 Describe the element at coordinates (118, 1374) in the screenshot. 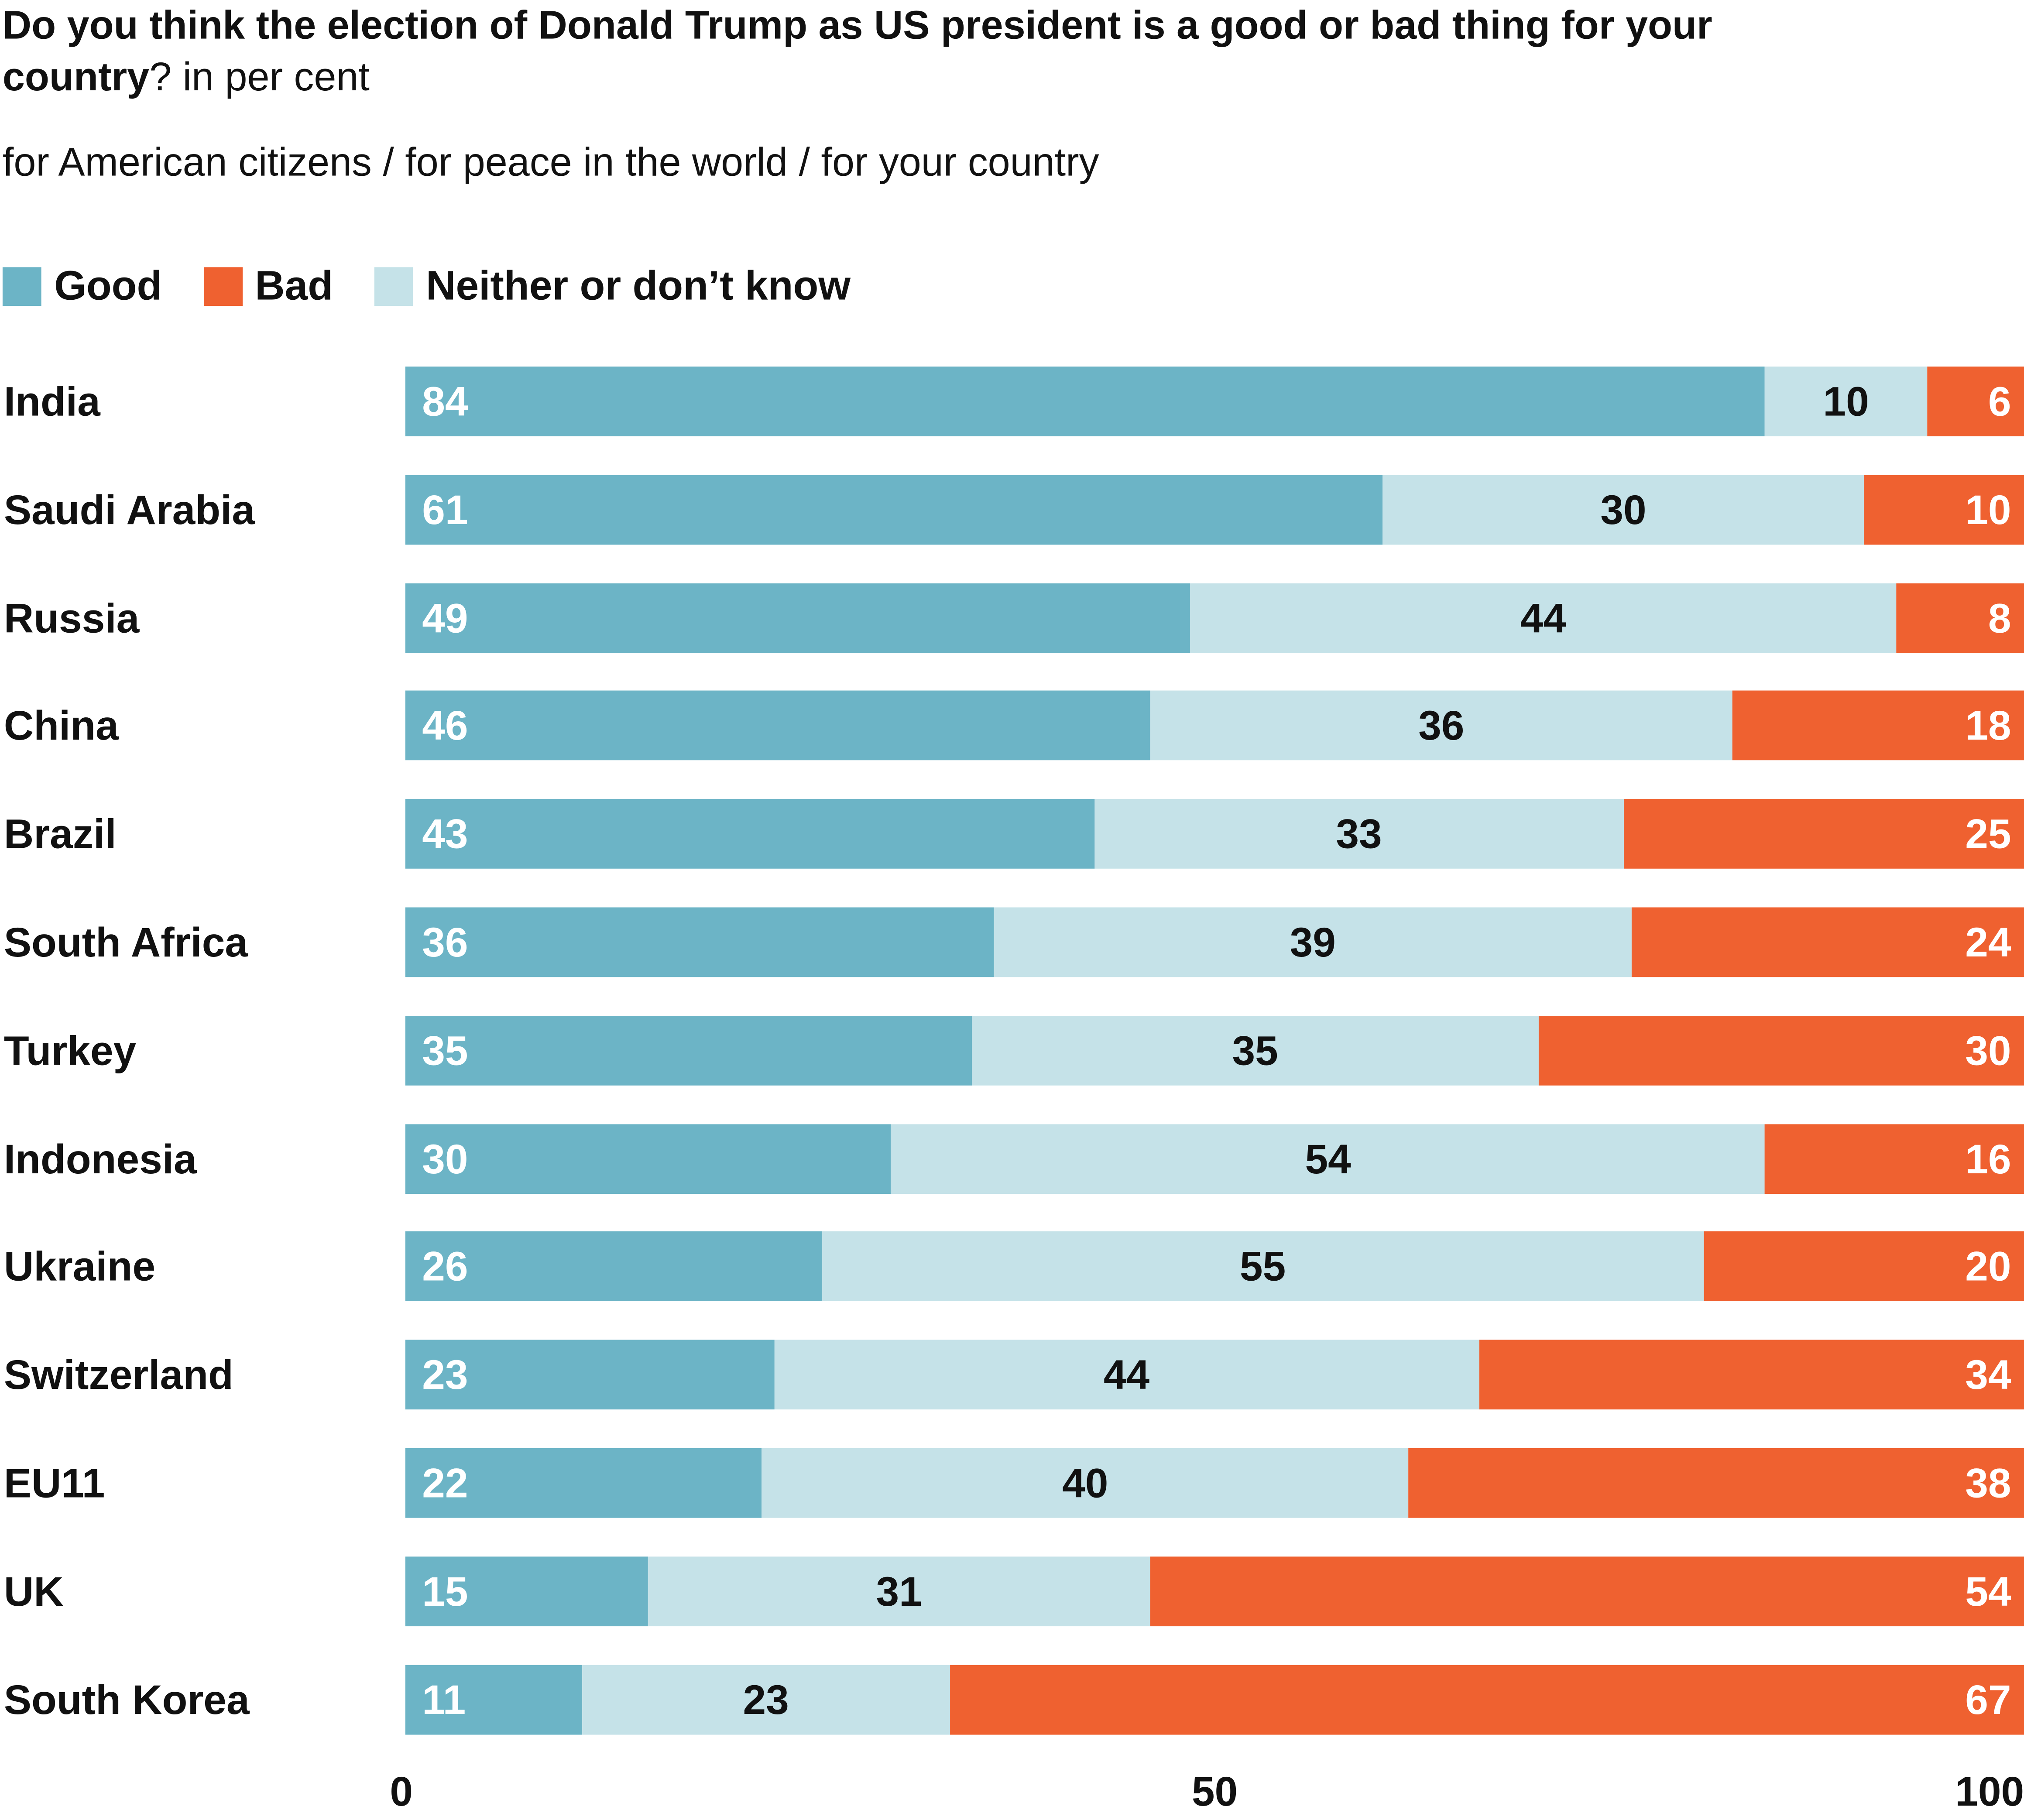

I see `category-label: Switzerland` at that location.